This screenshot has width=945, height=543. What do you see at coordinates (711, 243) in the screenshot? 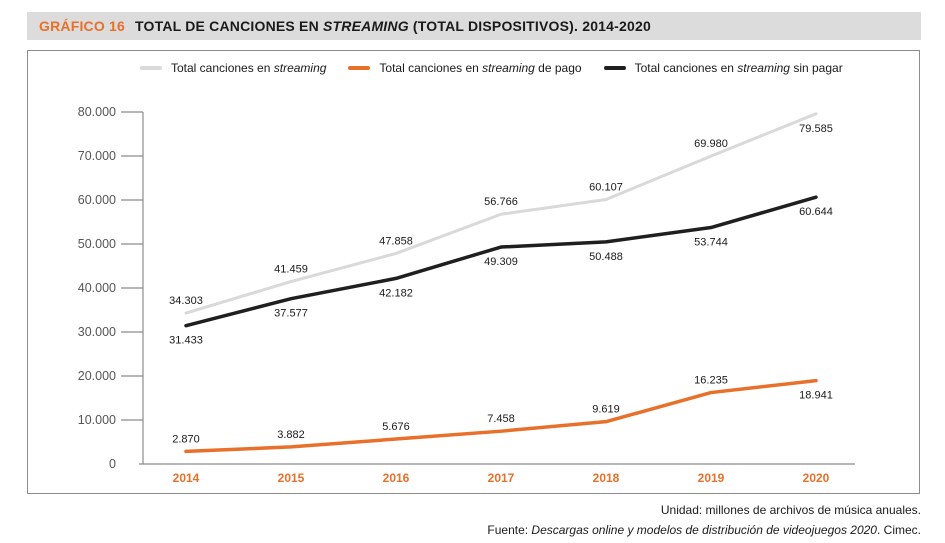
I see `data-label: 53.744` at bounding box center [711, 243].